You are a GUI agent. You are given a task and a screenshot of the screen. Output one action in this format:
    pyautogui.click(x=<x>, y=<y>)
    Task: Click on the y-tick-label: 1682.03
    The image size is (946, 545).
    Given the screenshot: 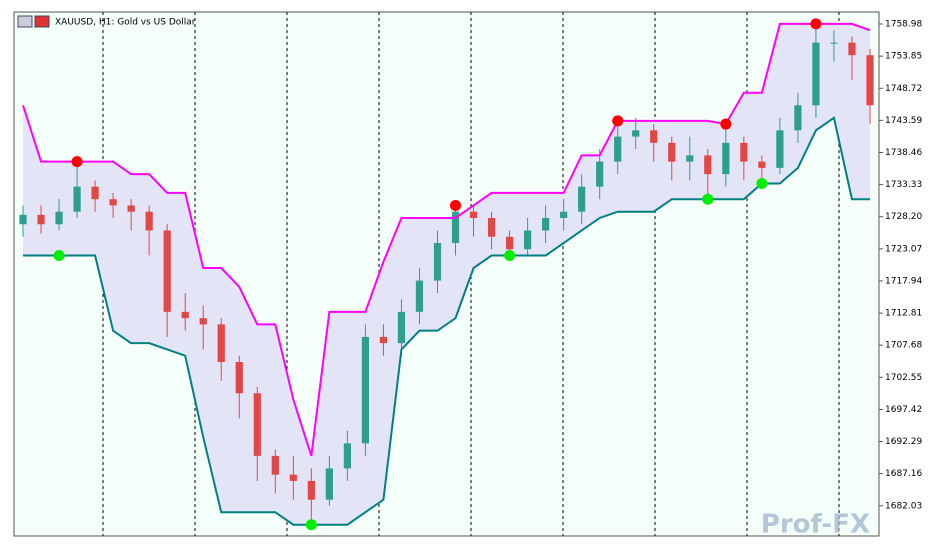 What is the action you would take?
    pyautogui.click(x=903, y=506)
    